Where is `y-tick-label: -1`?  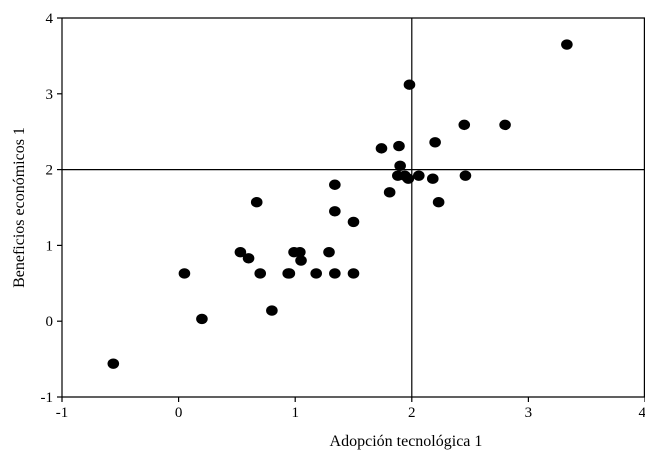
y-tick-label: -1 is located at coordinates (47, 398).